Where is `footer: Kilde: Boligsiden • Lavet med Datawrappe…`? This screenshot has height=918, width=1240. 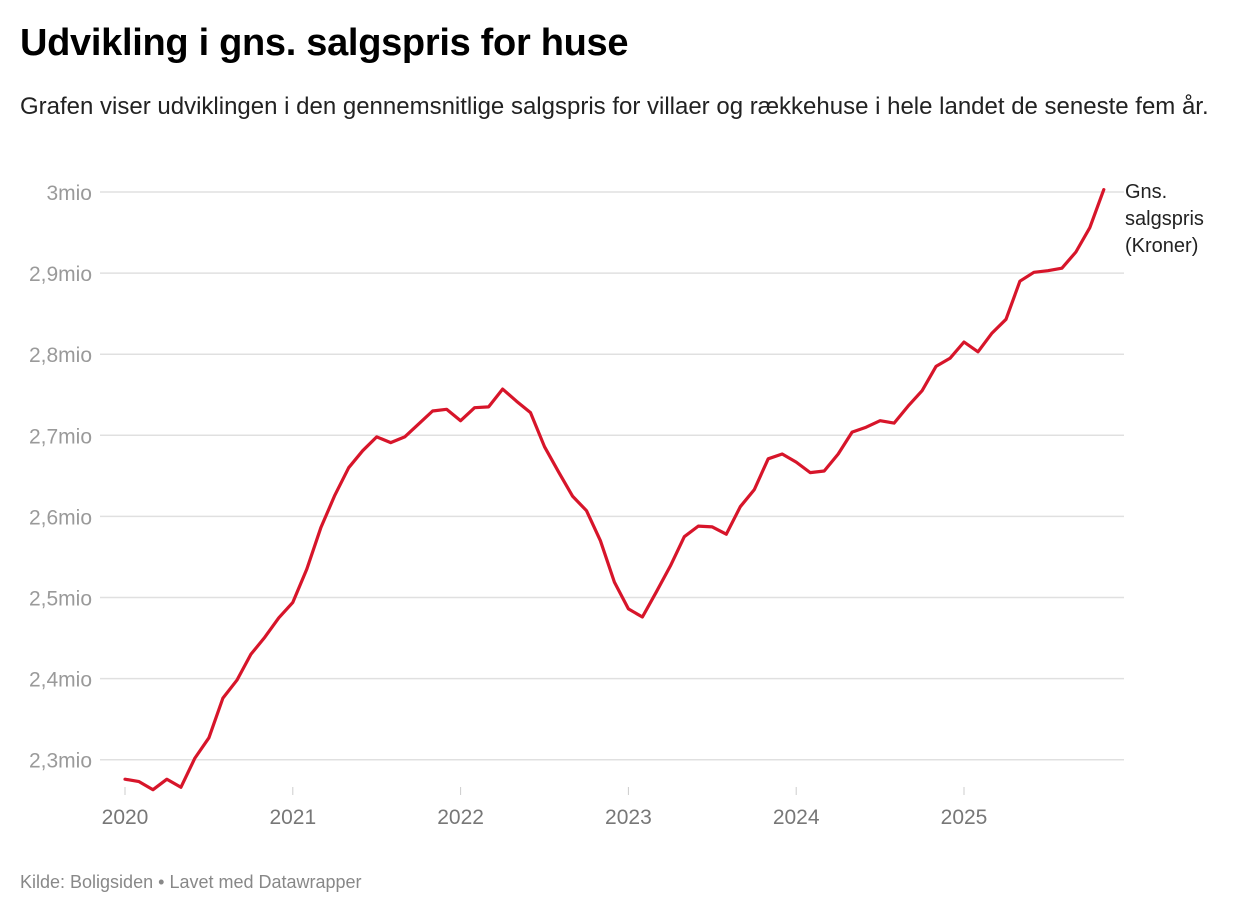 footer: Kilde: Boligsiden • Lavet med Datawrappe… is located at coordinates (191, 882).